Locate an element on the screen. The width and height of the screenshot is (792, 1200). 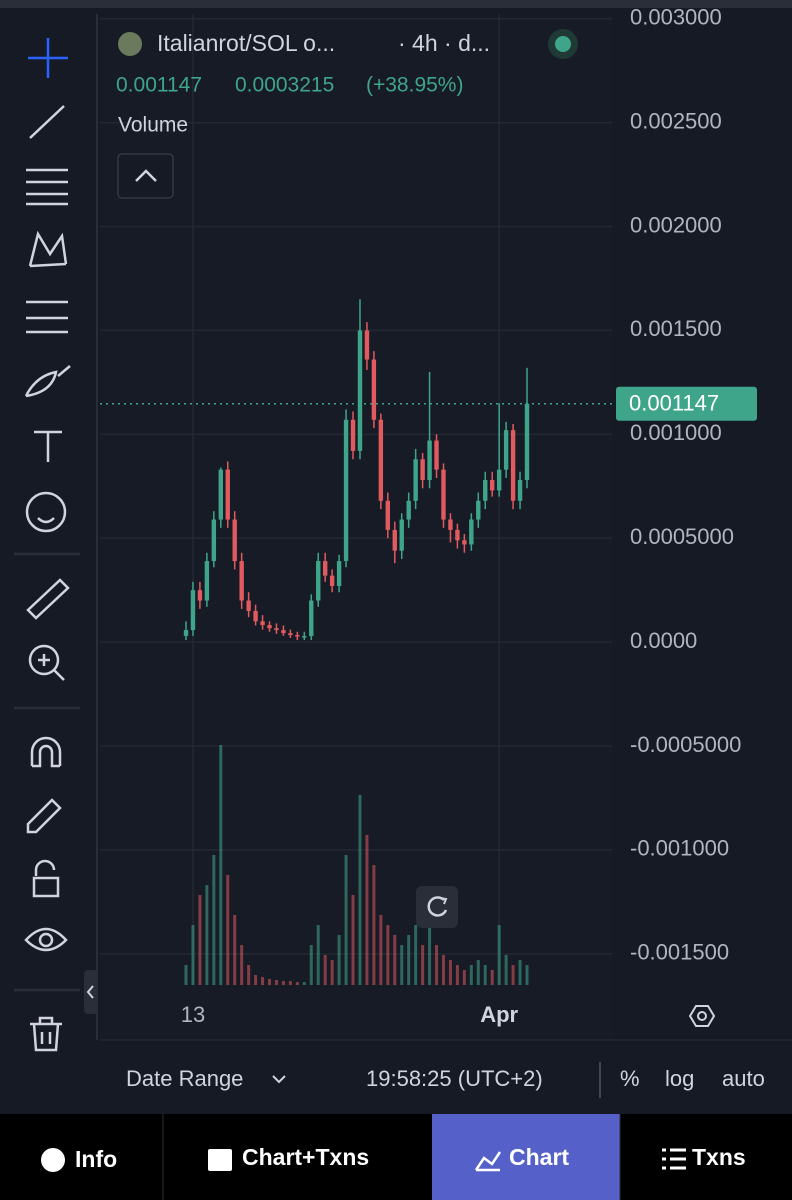
emoji-tool is located at coordinates (46, 512).